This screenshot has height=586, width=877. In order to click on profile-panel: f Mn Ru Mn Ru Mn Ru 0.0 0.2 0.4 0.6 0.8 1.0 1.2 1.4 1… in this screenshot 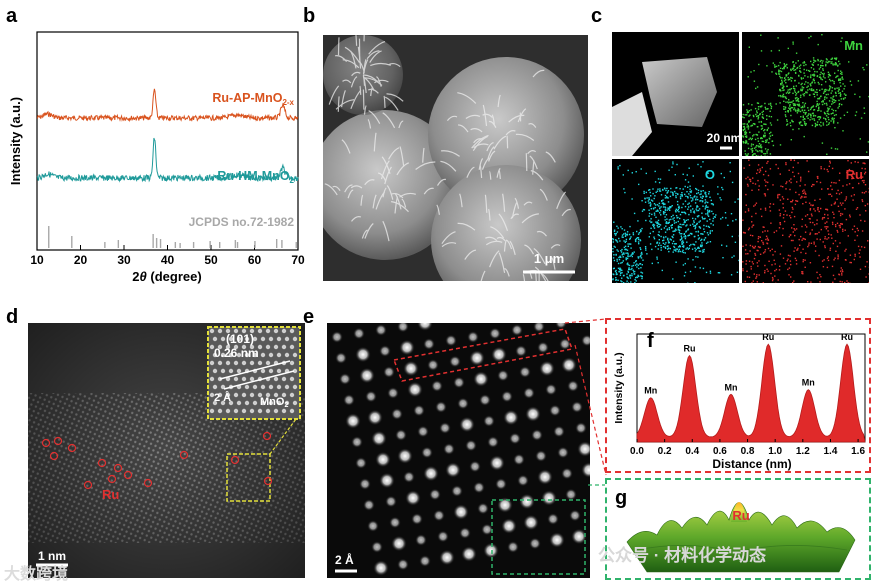, I will do `click(738, 395)`.